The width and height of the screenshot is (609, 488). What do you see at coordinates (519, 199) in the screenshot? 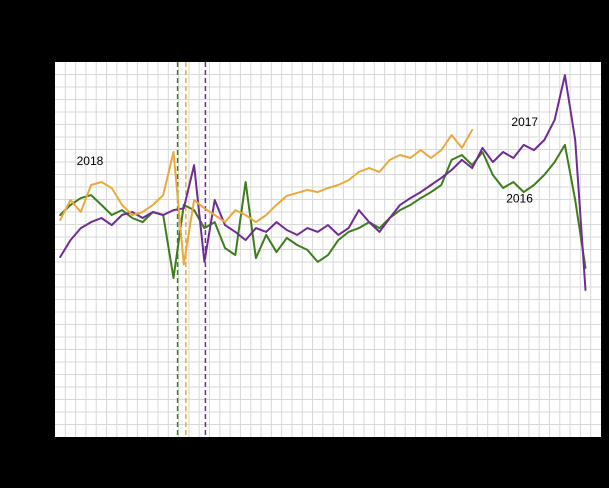
I see `series-label-2016: 2016` at bounding box center [519, 199].